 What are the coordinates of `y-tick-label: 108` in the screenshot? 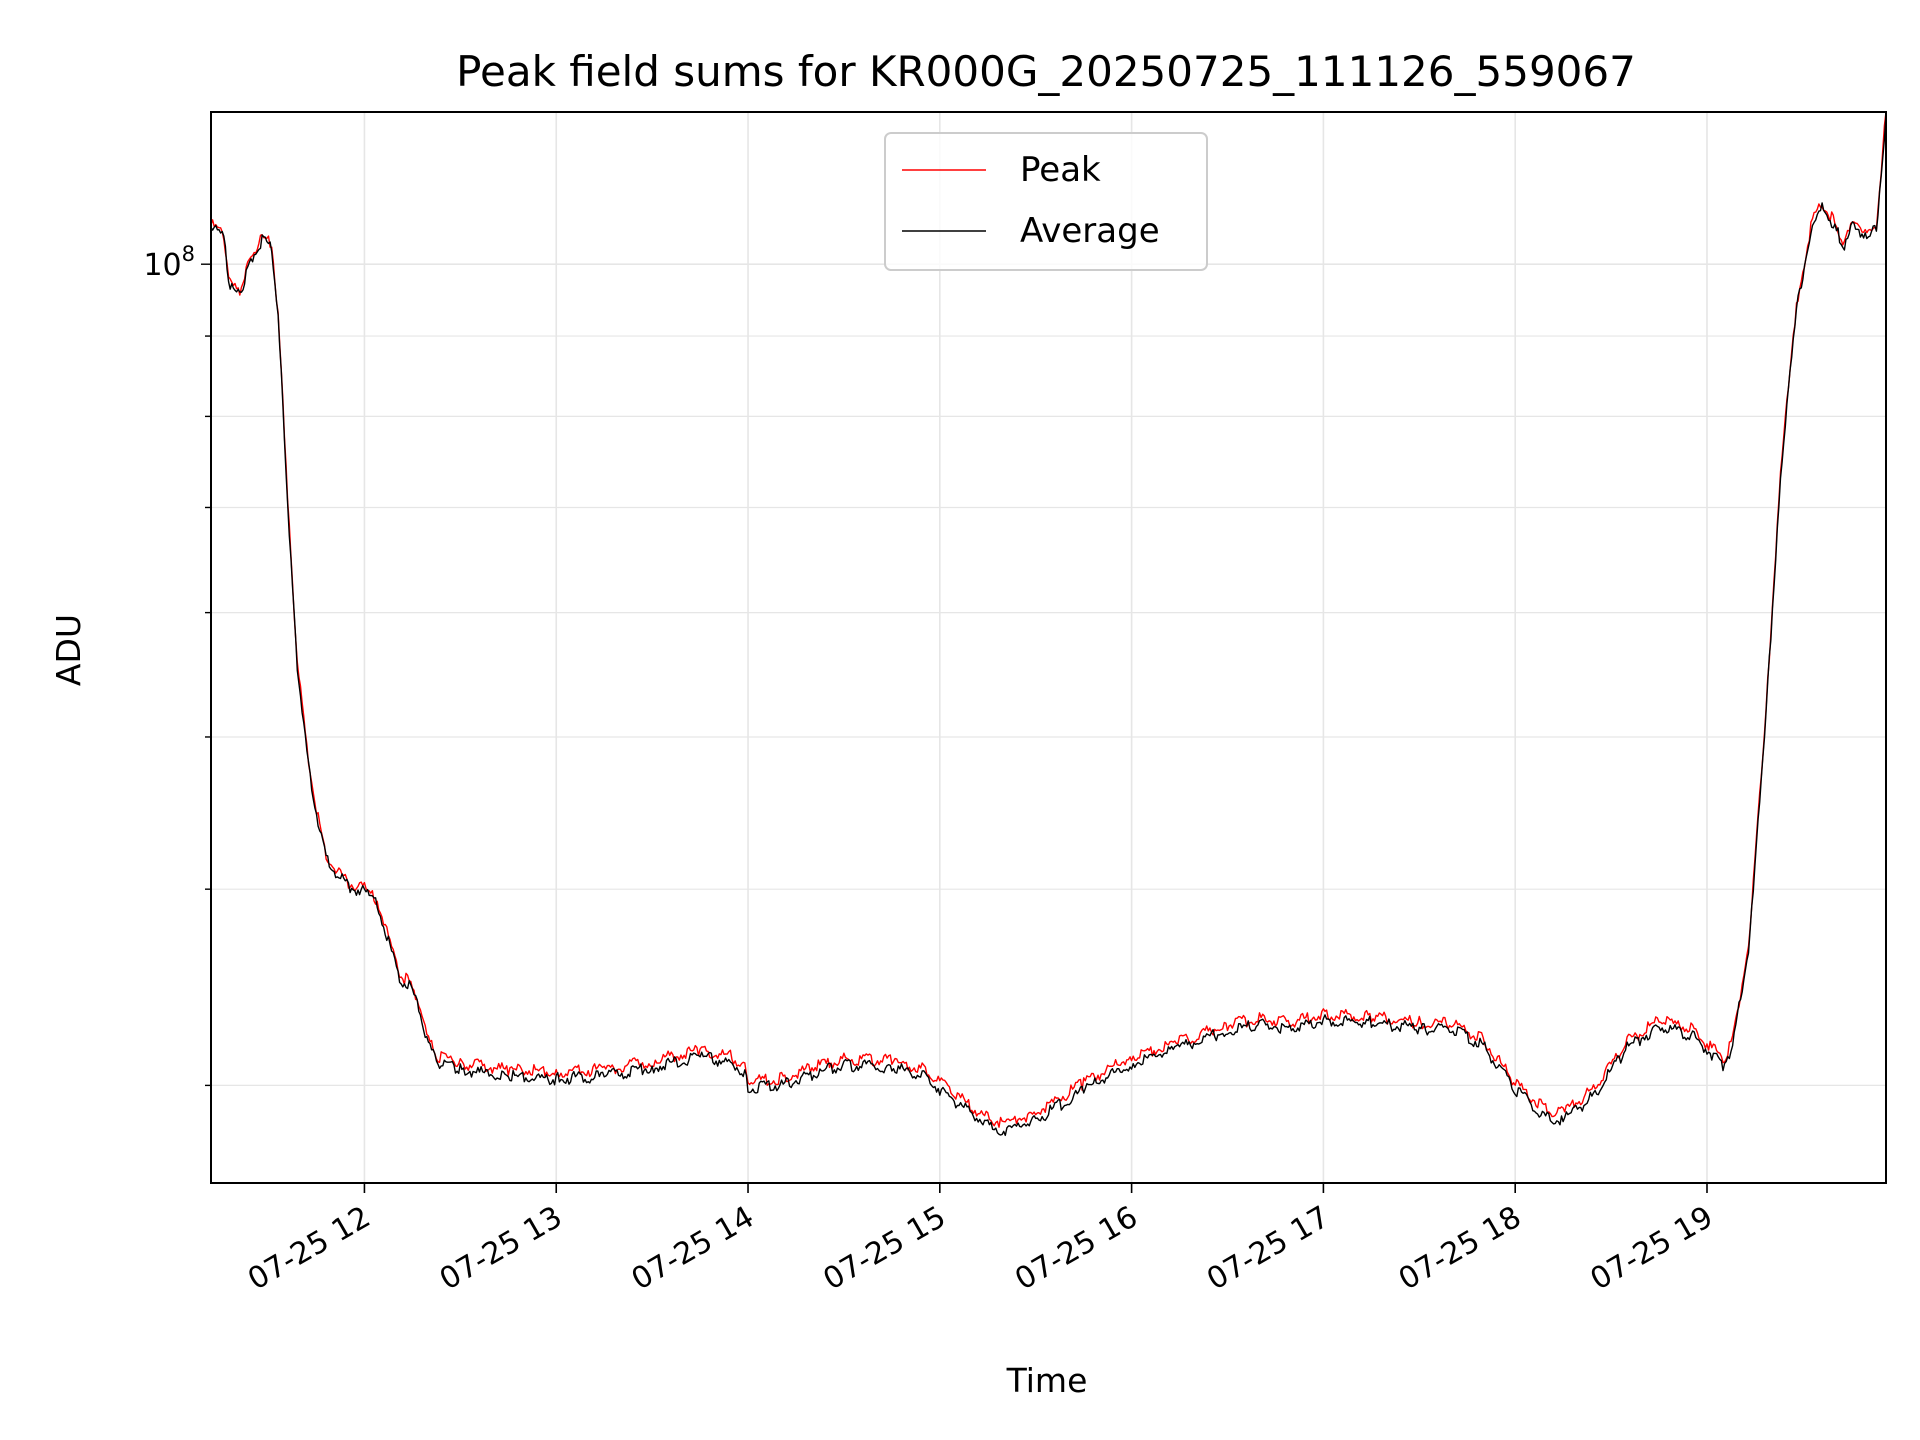 It's located at (169, 262).